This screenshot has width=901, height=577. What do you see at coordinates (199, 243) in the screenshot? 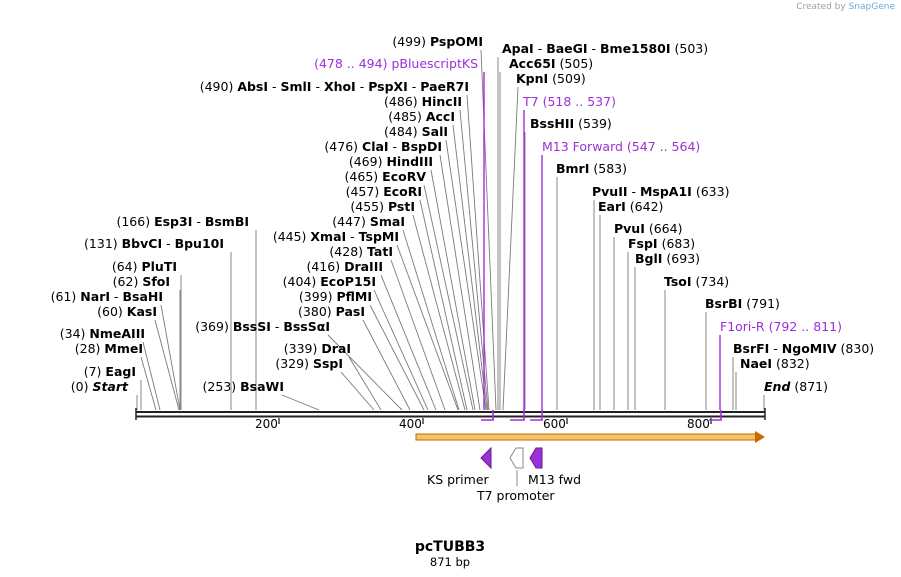
I see `enzyme-name-bpu10i: Bpu10I` at bounding box center [199, 243].